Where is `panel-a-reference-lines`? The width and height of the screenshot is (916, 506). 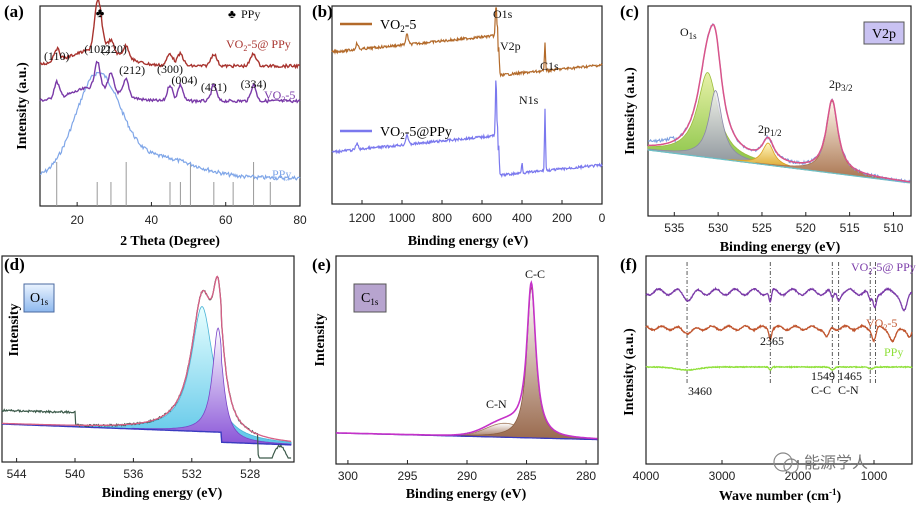 panel-a-reference-lines is located at coordinates (163, 184).